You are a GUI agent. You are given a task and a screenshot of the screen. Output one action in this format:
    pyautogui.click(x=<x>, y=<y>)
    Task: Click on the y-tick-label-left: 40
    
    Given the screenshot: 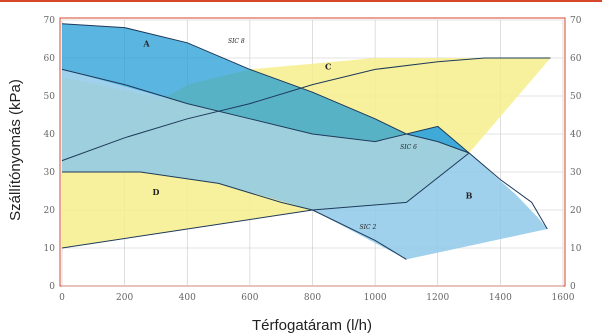 What is the action you would take?
    pyautogui.click(x=50, y=135)
    